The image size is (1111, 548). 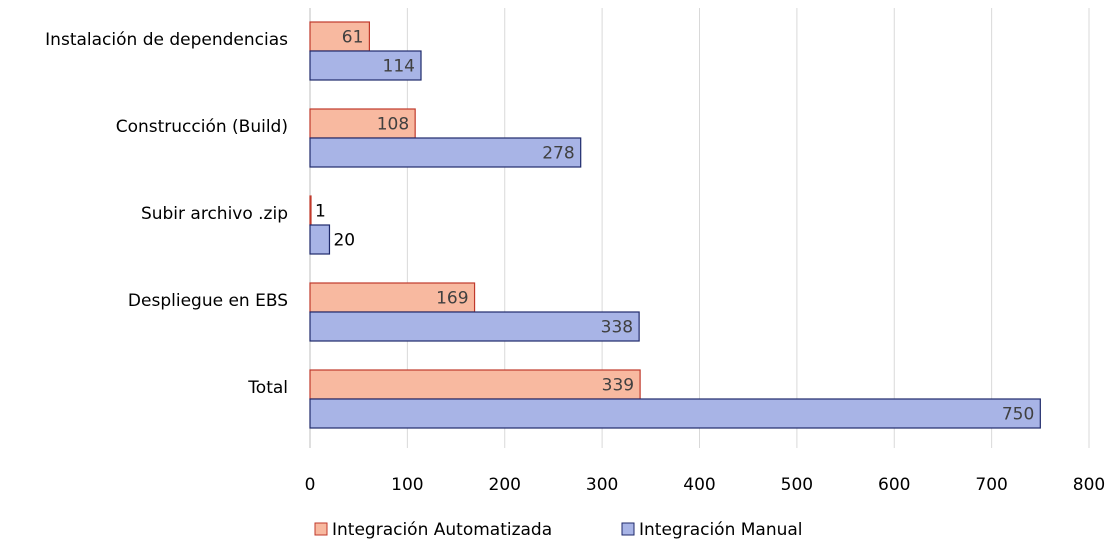 What do you see at coordinates (166, 40) in the screenshot?
I see `category-label: Instalación de dependencias` at bounding box center [166, 40].